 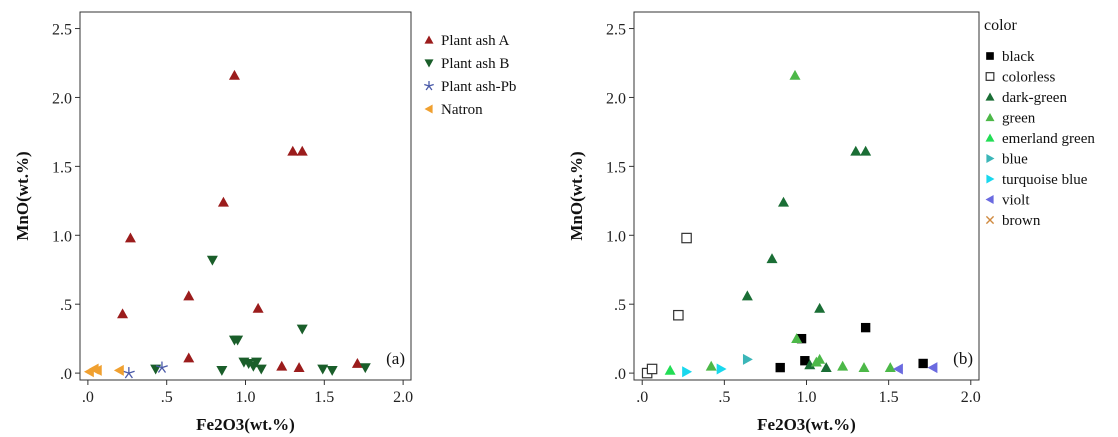 What do you see at coordinates (22, 195) in the screenshot?
I see `y-axis-title: MnO(wt.%)` at bounding box center [22, 195].